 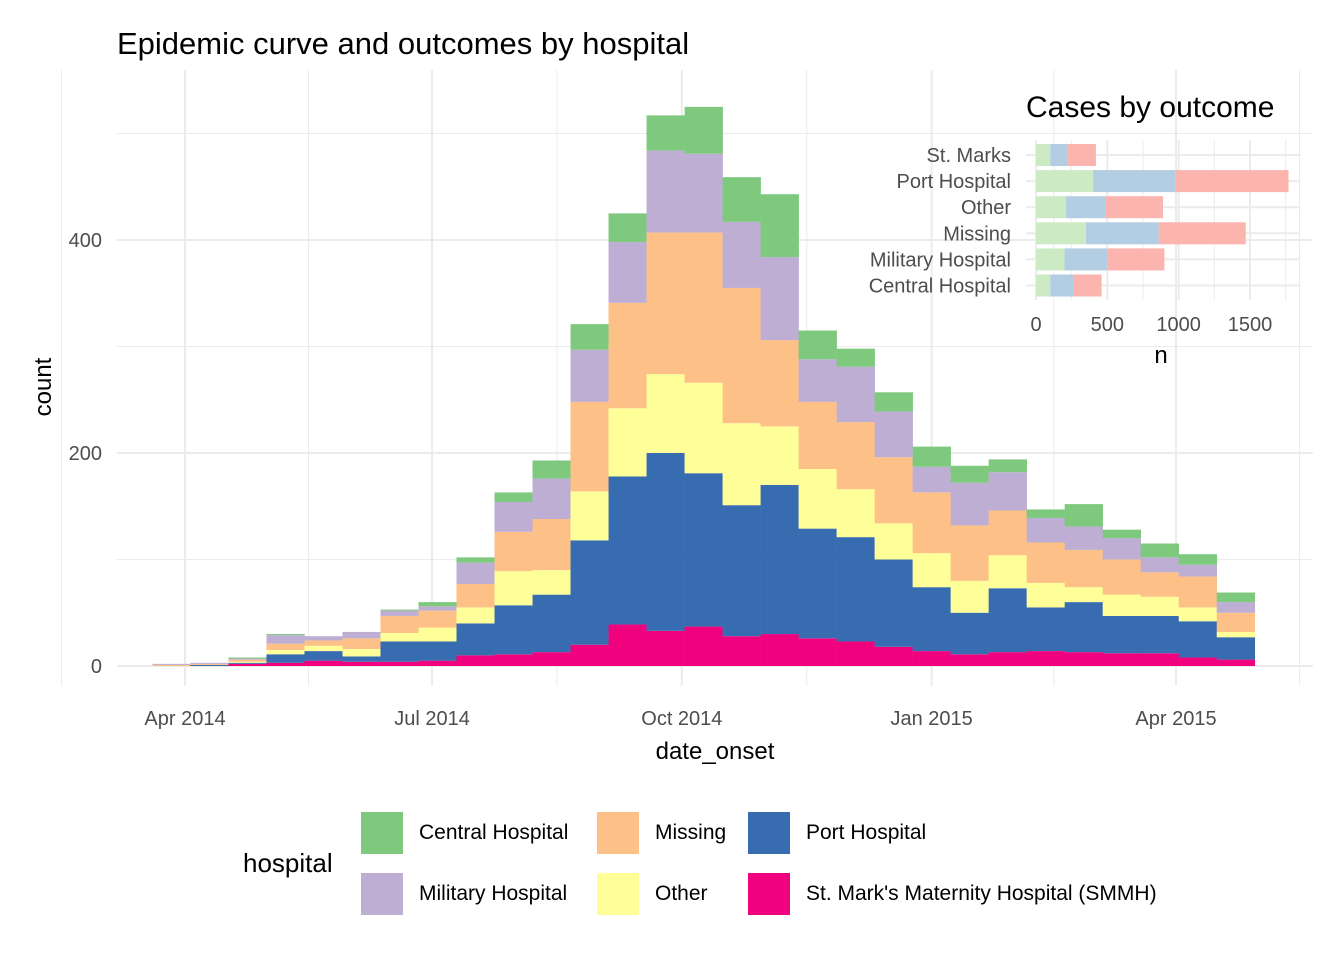 I want to click on legend-label: Military Hospital, so click(x=493, y=893).